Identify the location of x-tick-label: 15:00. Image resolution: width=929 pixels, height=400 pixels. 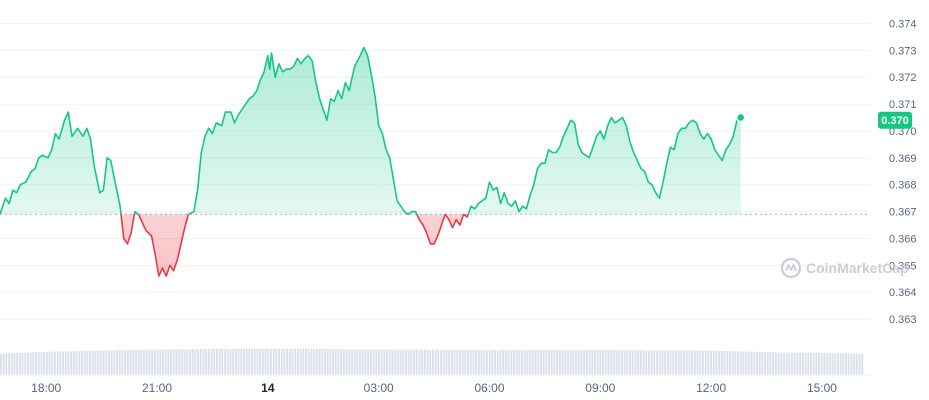
(822, 388).